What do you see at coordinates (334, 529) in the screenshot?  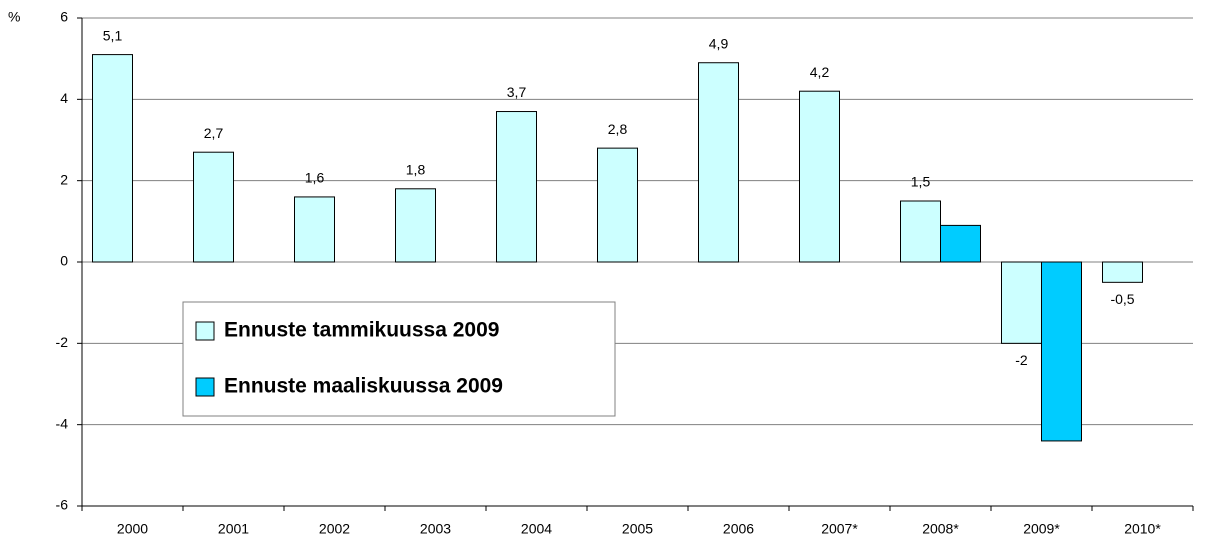 I see `x-tick-label: 2002` at bounding box center [334, 529].